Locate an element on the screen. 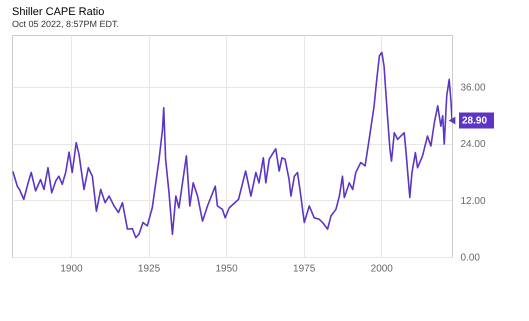  y-tick-label: 36.00 is located at coordinates (473, 88).